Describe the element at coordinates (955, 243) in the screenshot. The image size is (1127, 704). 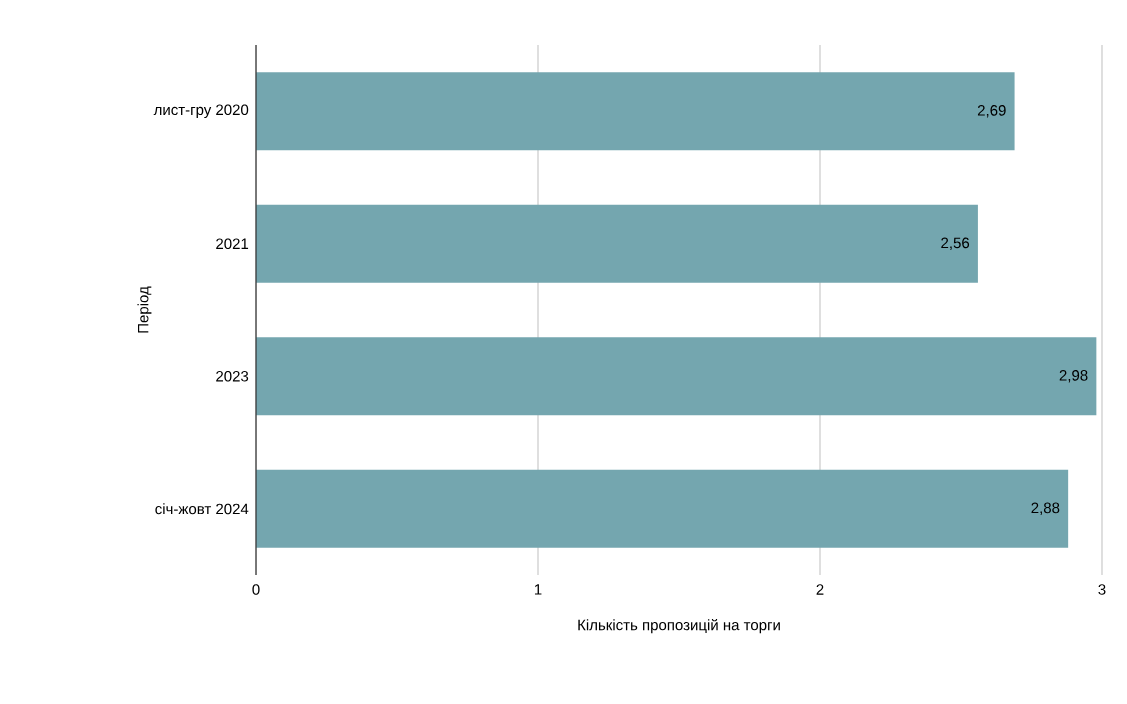
I see `data-label: 2,56` at that location.